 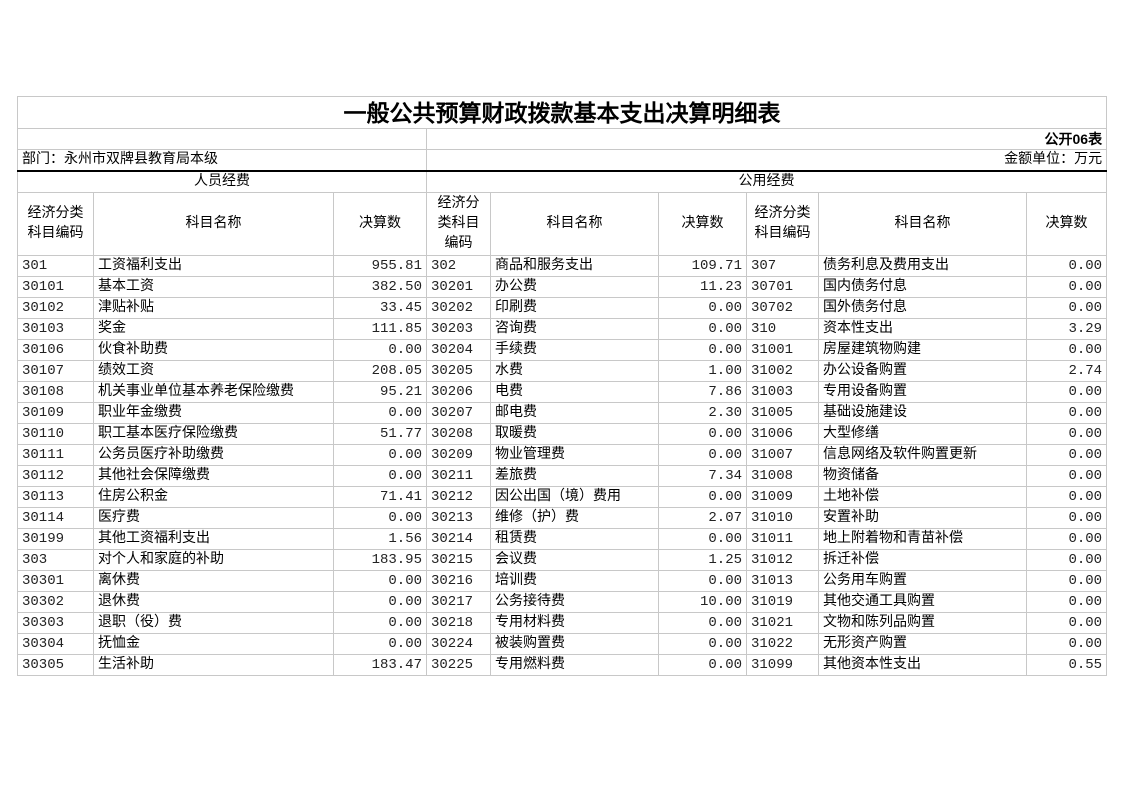 What do you see at coordinates (55, 329) in the screenshot?
I see `cell-code: 30103` at bounding box center [55, 329].